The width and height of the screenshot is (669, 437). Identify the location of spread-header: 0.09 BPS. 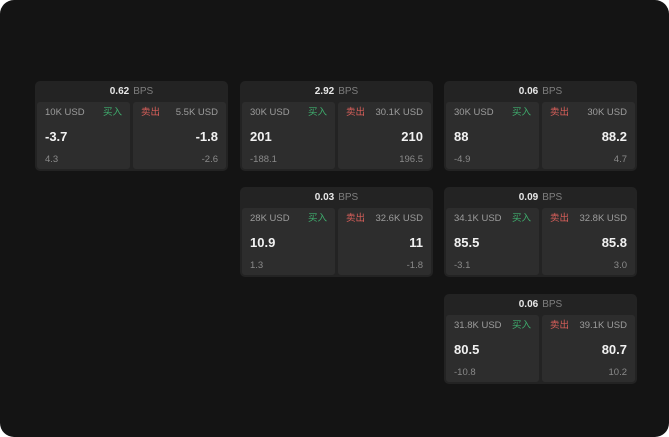
(540, 197).